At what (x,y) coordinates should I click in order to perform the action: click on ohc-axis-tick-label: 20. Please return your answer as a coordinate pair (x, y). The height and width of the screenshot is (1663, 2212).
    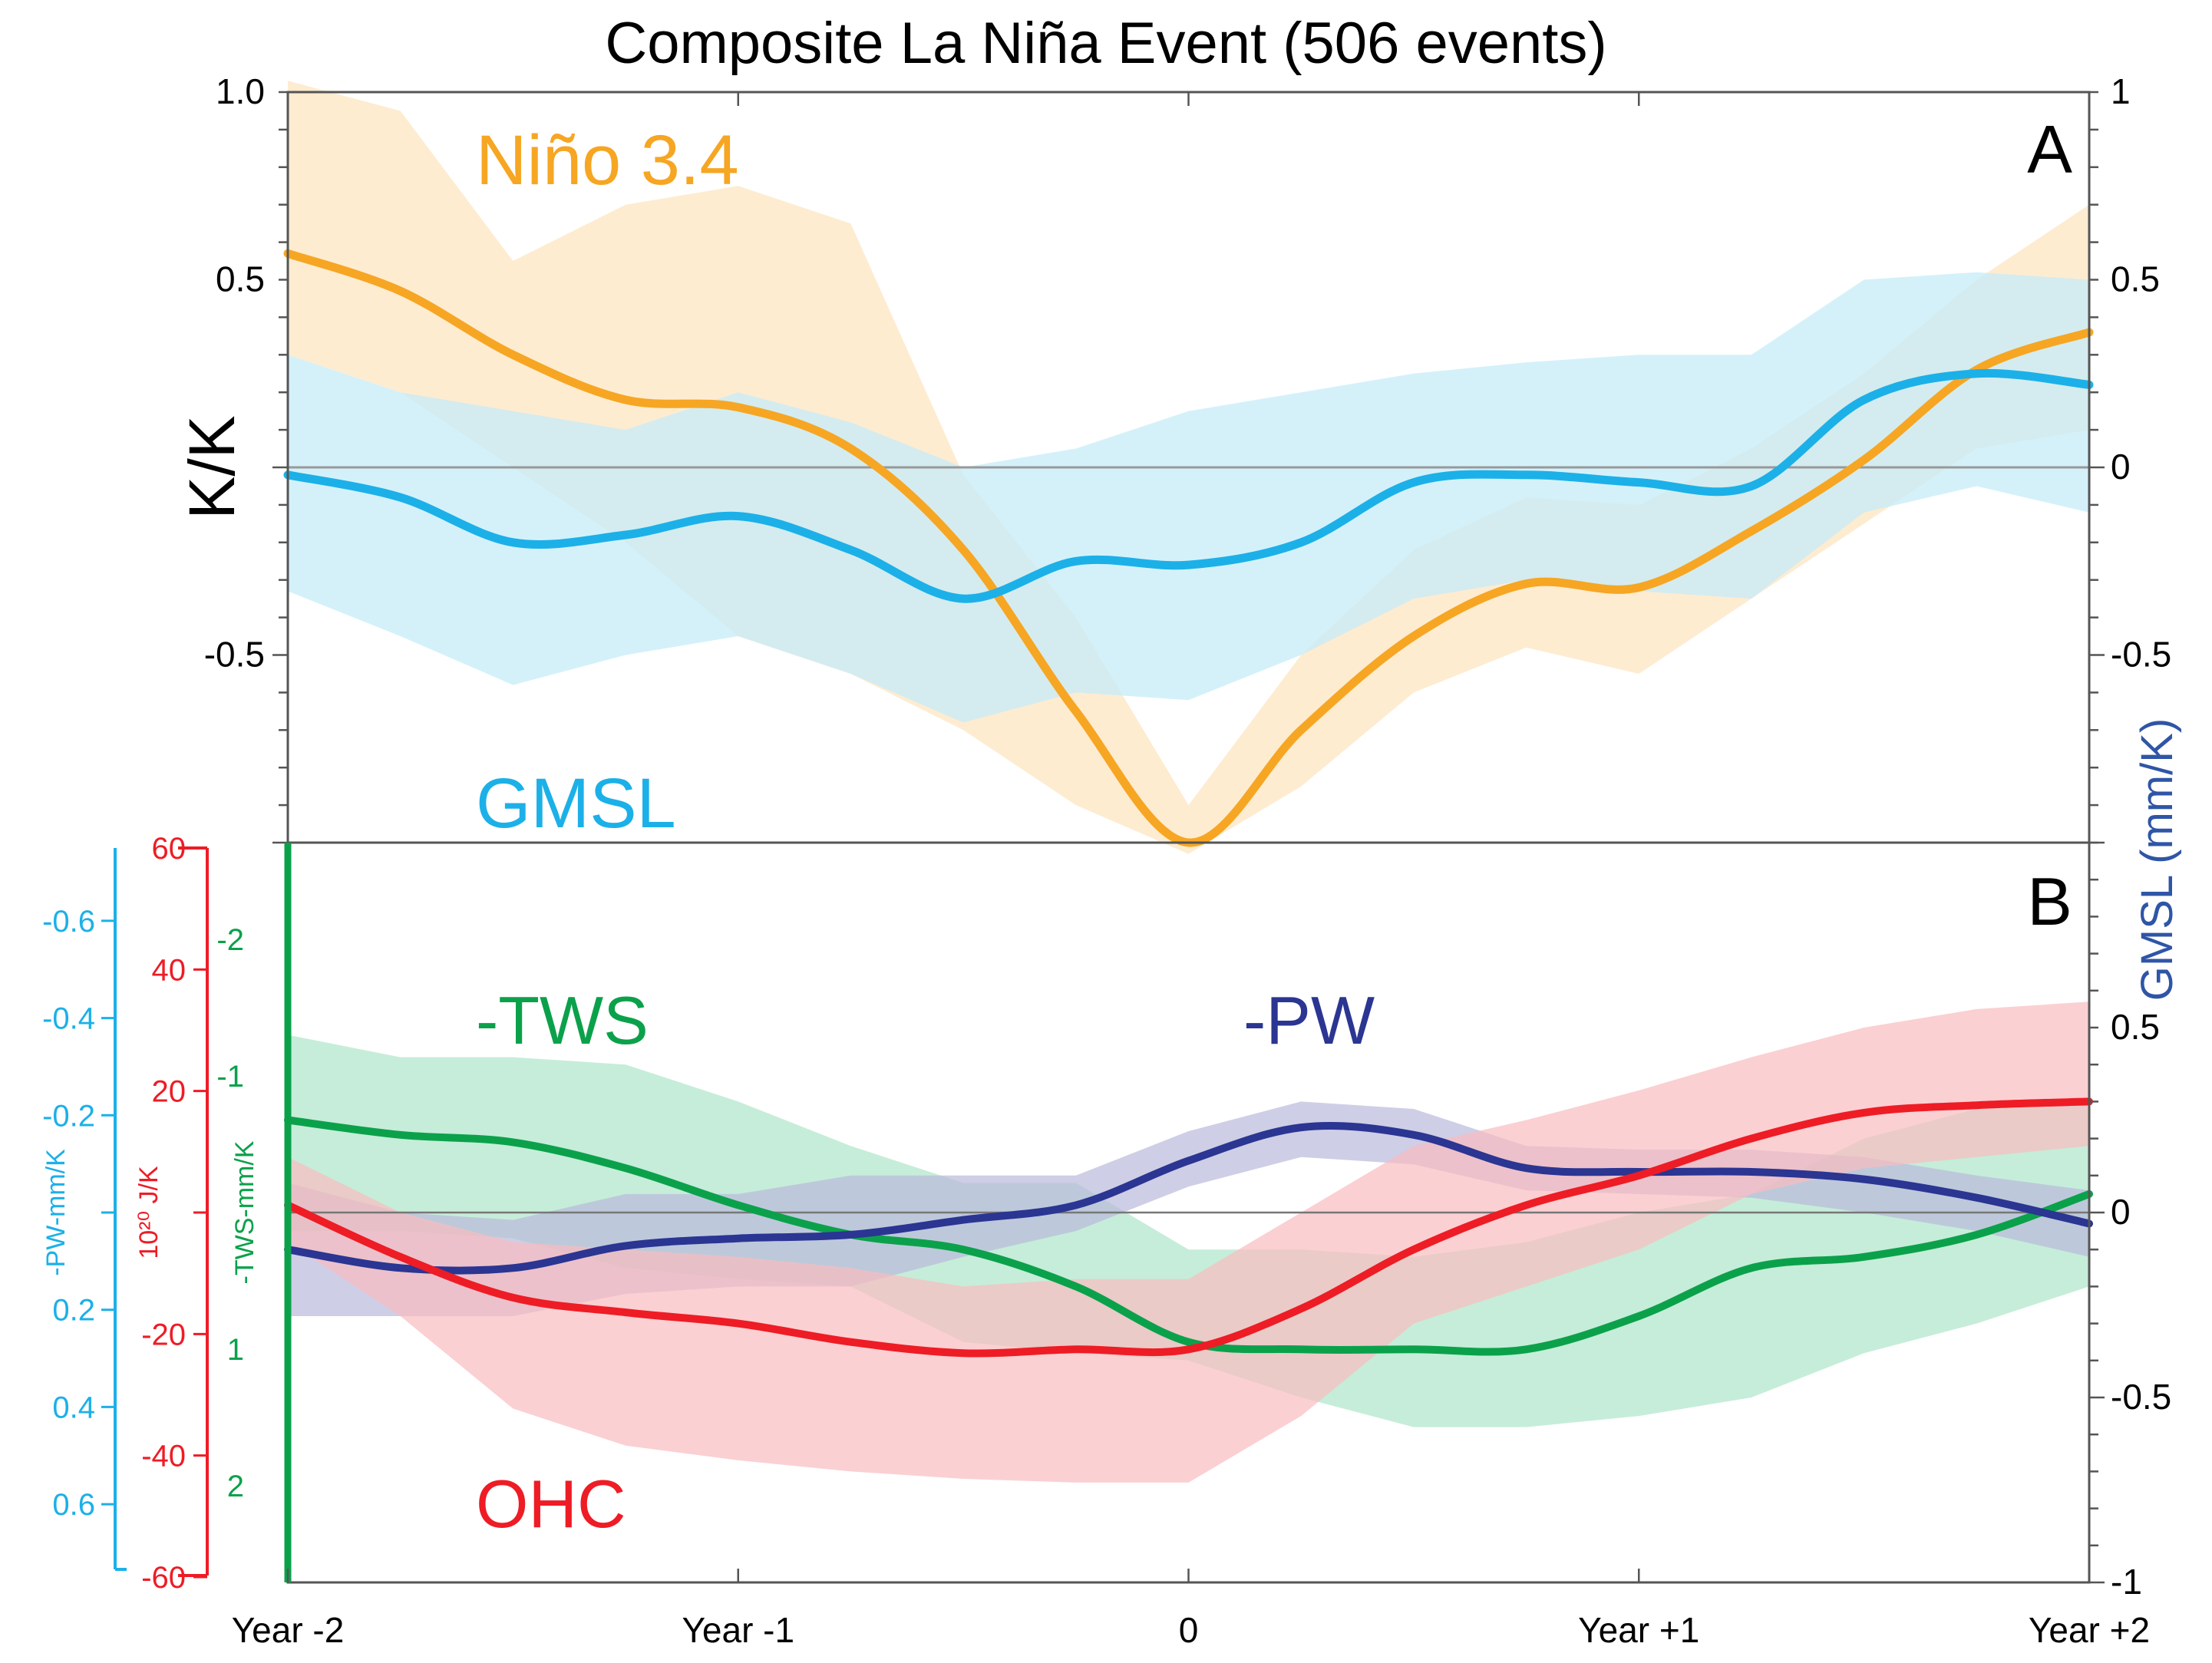
    Looking at the image, I should click on (169, 1092).